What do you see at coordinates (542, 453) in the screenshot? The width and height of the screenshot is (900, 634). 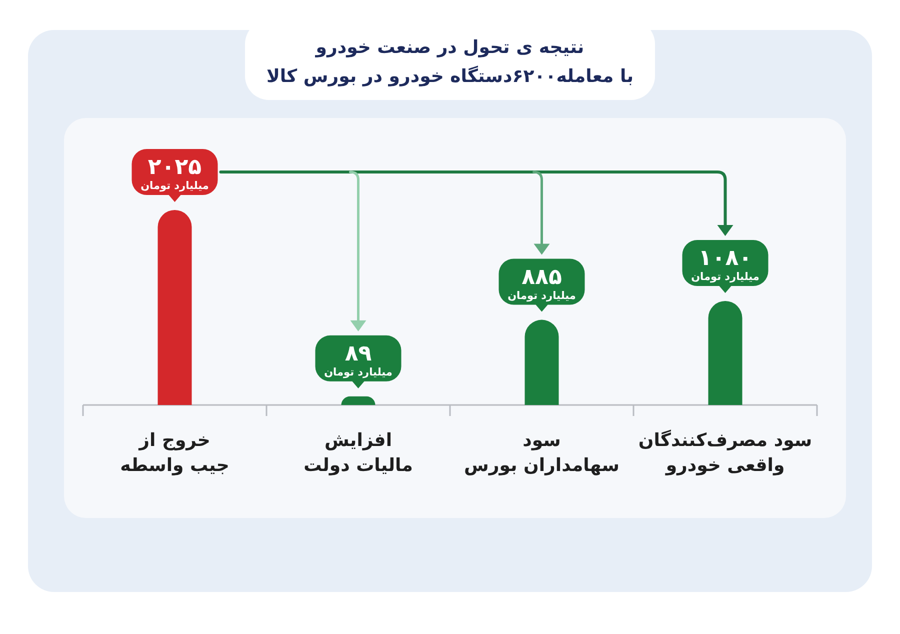 I see `category-label: سود سهامداران بورس` at bounding box center [542, 453].